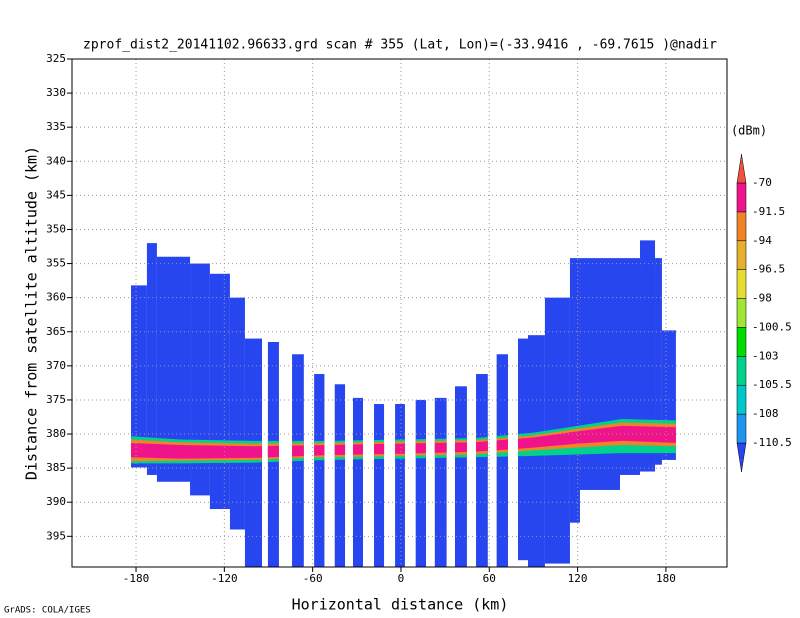 The width and height of the screenshot is (800, 618). What do you see at coordinates (56, 58) in the screenshot?
I see `y-tick-label: 325` at bounding box center [56, 58].